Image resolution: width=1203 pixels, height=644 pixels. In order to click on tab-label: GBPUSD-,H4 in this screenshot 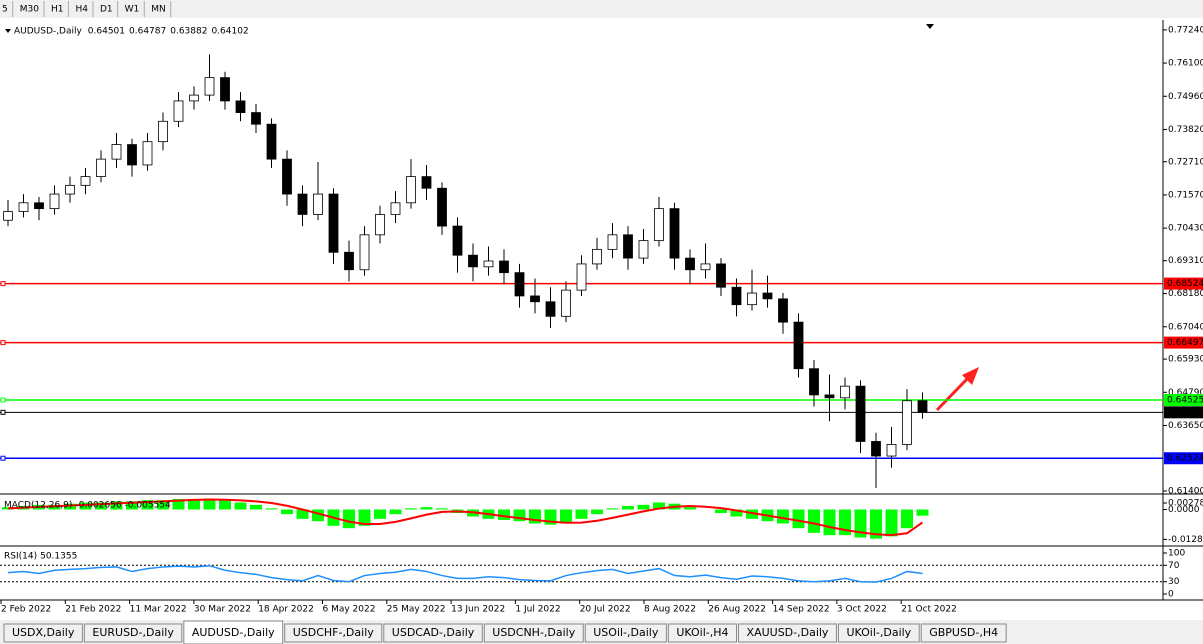, I will do `click(963, 632)`.